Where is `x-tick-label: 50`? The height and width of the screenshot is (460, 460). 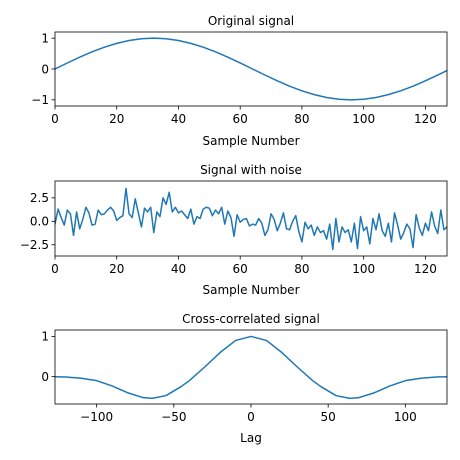 x-tick-label: 50 is located at coordinates (328, 417).